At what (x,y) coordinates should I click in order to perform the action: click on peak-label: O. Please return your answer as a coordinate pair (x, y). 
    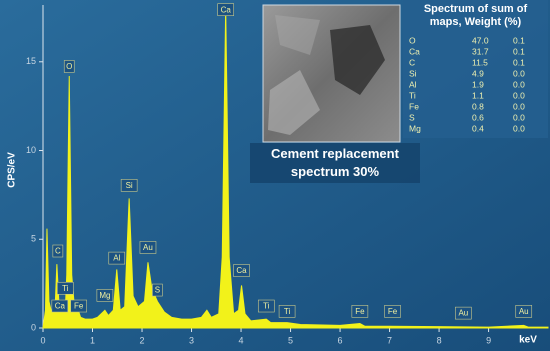
    Looking at the image, I should click on (69, 66).